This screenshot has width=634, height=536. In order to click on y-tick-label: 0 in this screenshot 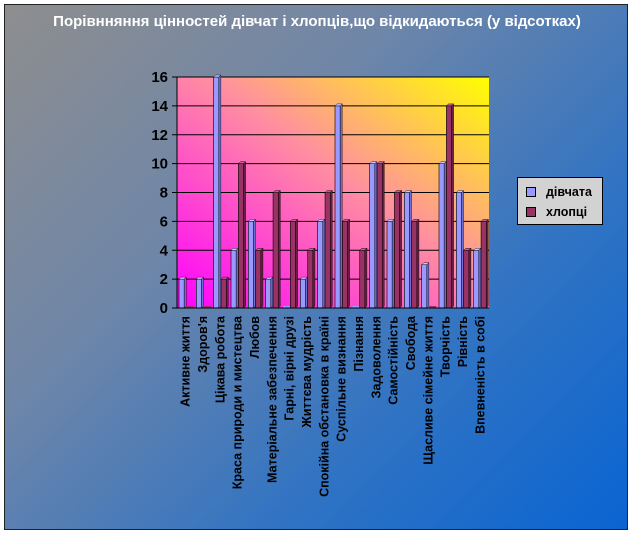, I will do `click(164, 308)`.